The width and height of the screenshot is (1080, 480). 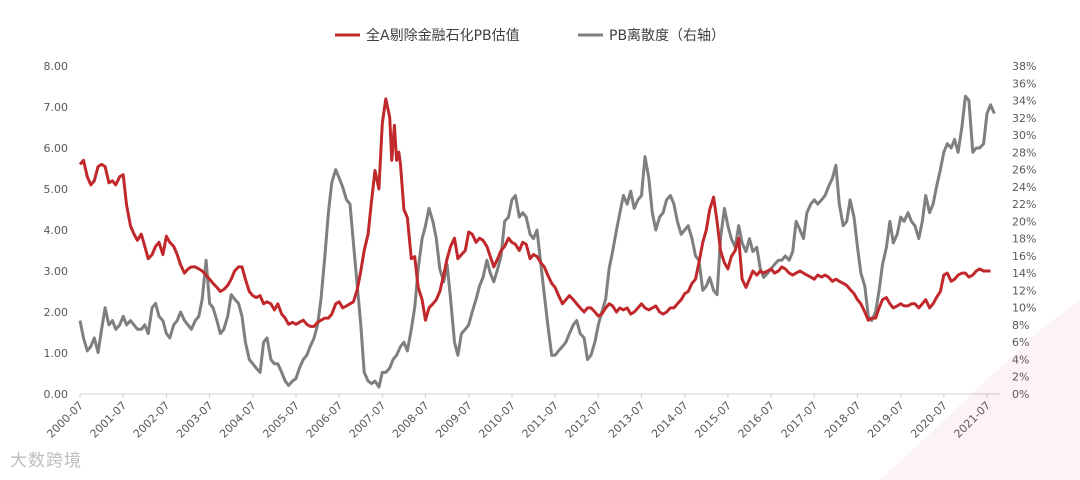 What do you see at coordinates (1024, 170) in the screenshot?
I see `y2-tick-label: 26%` at bounding box center [1024, 170].